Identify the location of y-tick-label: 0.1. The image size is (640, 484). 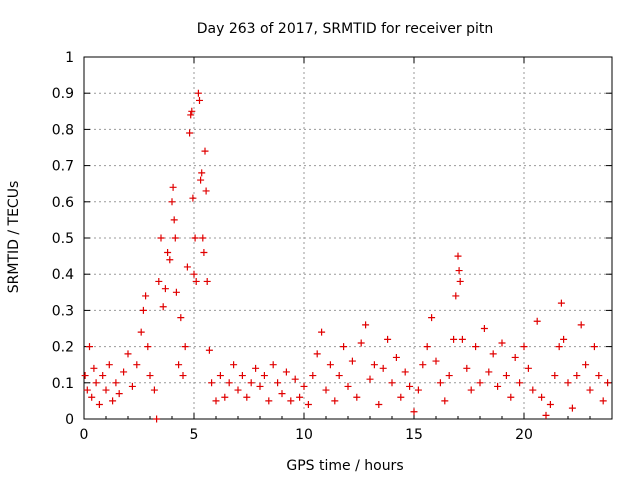
(63, 384).